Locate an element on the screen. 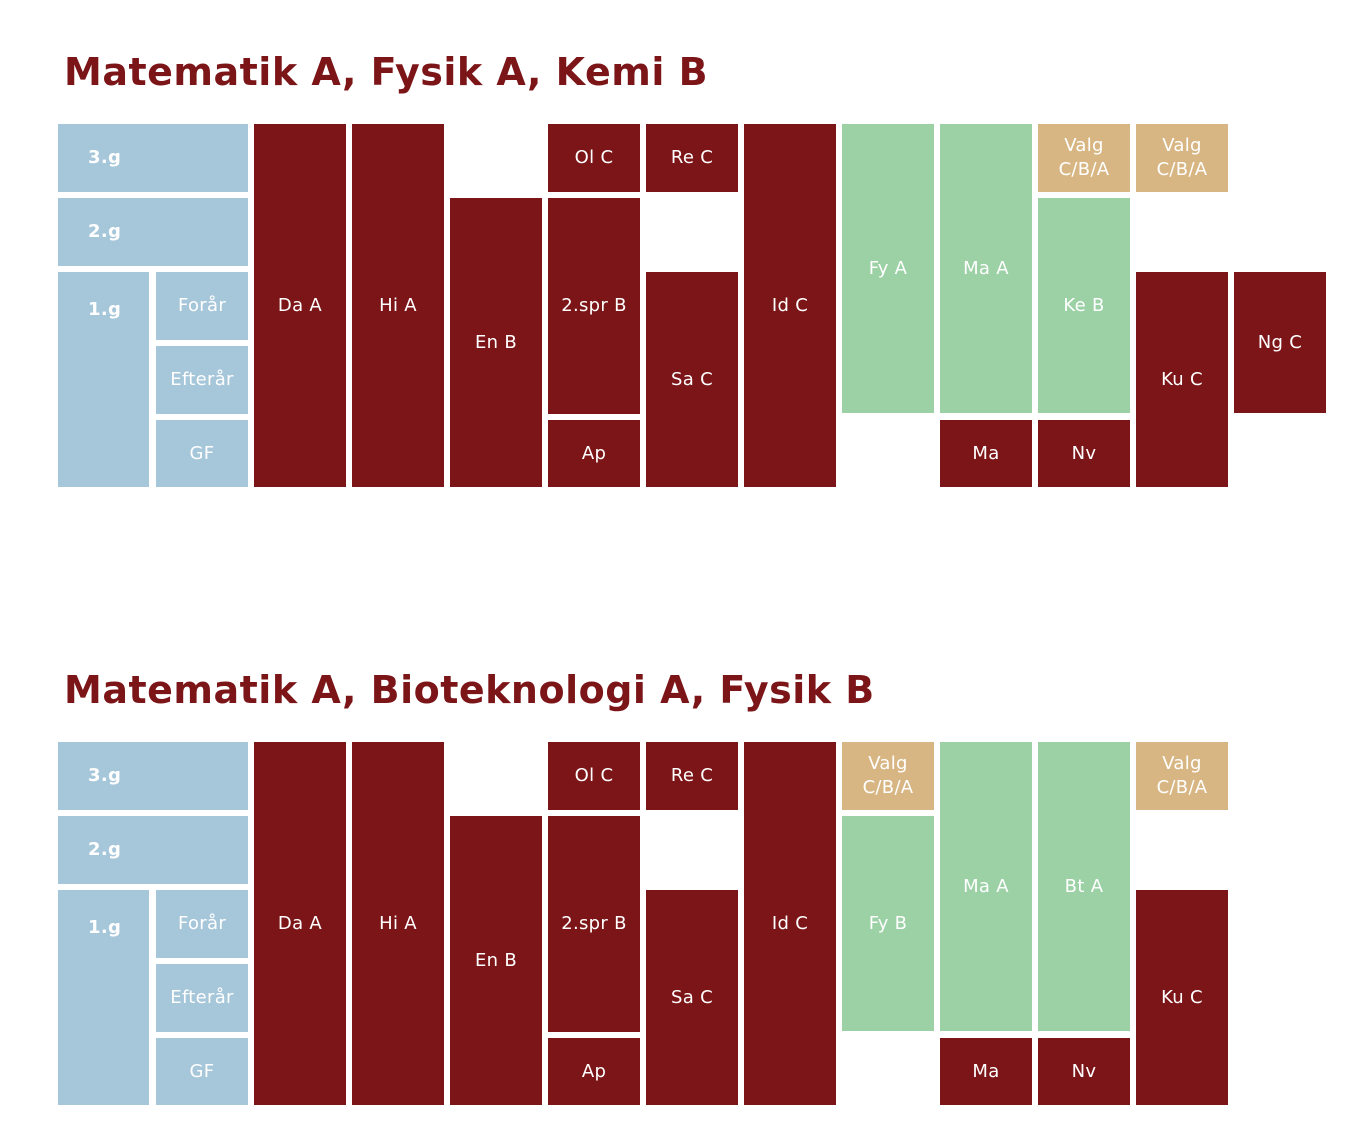  subject-fy-a: Fy A is located at coordinates (888, 268).